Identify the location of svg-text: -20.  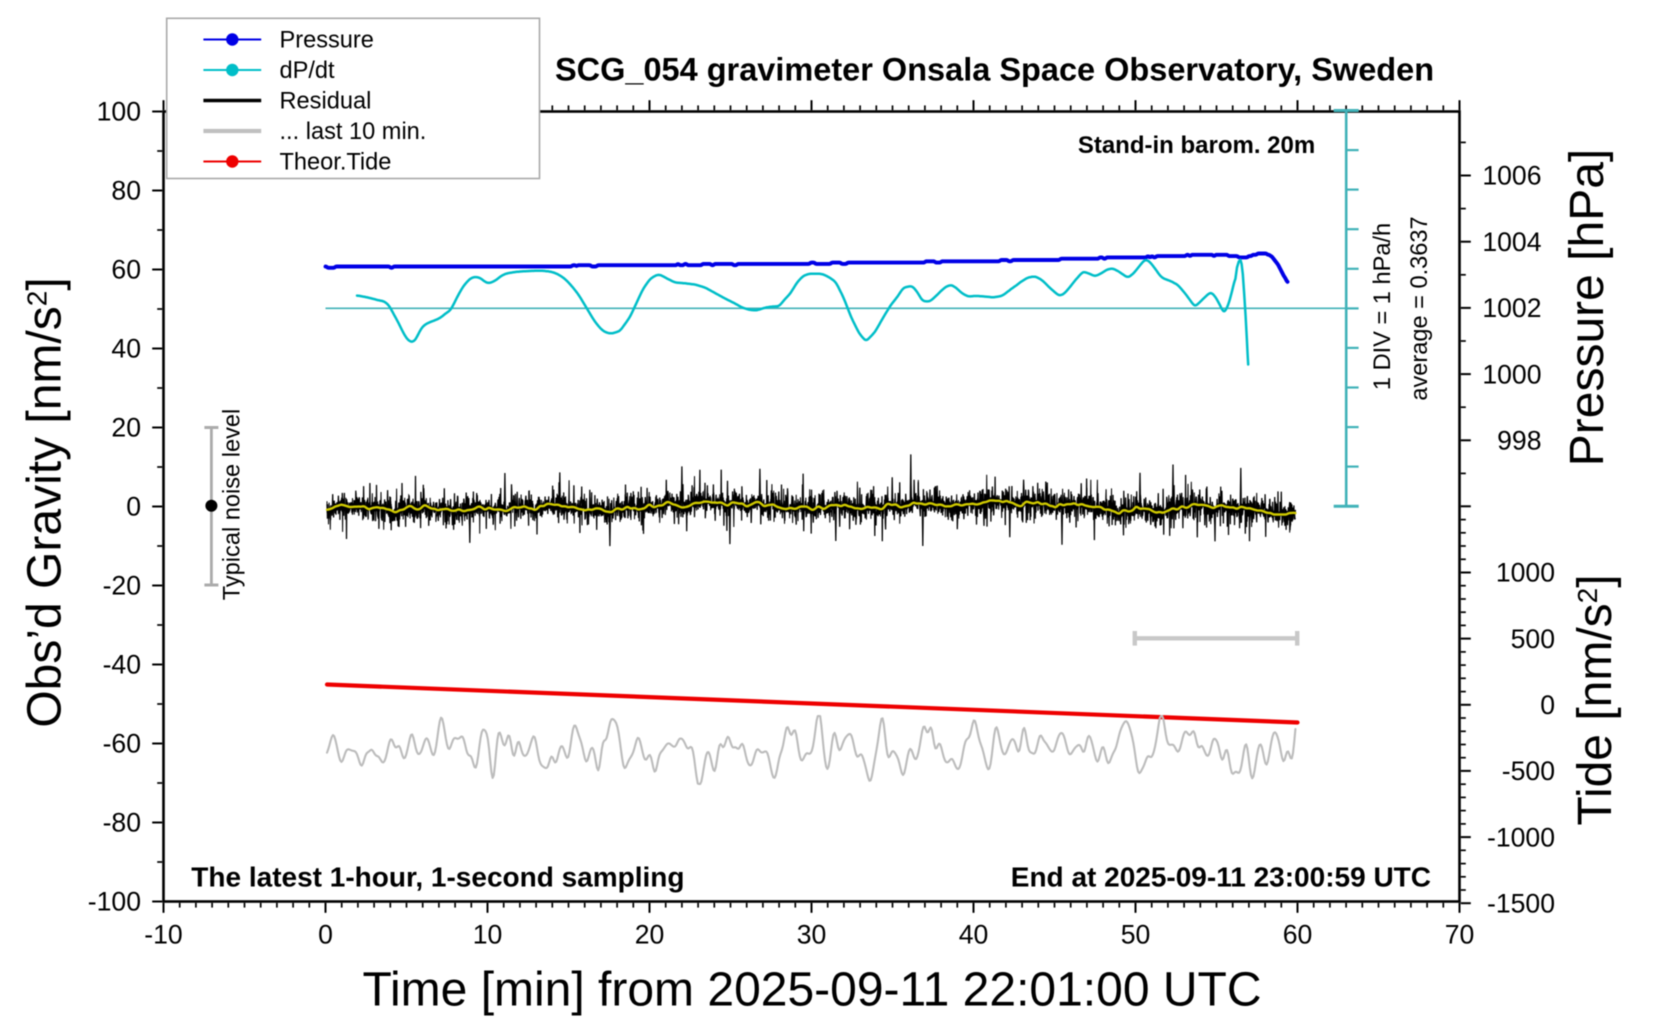
(122, 586).